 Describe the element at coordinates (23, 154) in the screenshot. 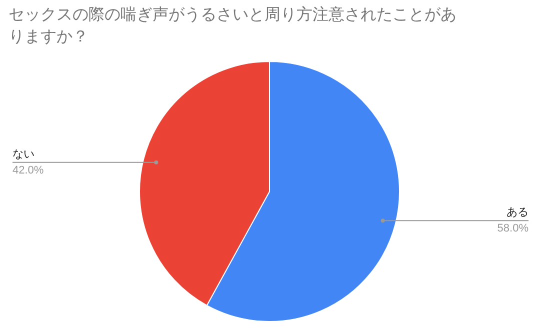

I see `slice-label: ない` at that location.